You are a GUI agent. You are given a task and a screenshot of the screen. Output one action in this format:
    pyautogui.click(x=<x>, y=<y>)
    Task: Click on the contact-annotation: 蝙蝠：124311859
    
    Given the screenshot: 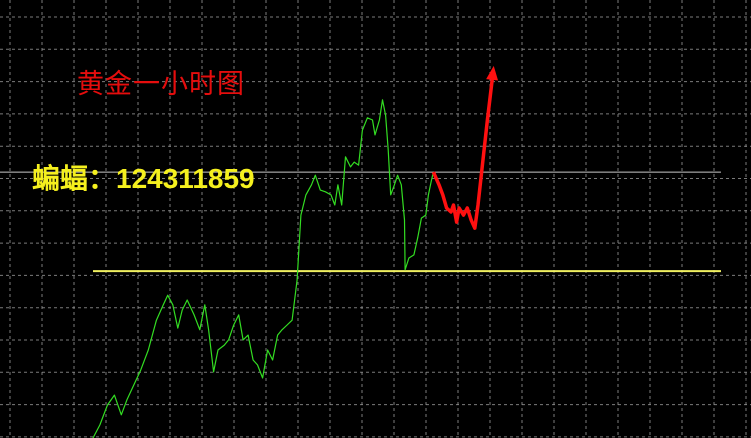 What is the action you would take?
    pyautogui.click(x=143, y=177)
    